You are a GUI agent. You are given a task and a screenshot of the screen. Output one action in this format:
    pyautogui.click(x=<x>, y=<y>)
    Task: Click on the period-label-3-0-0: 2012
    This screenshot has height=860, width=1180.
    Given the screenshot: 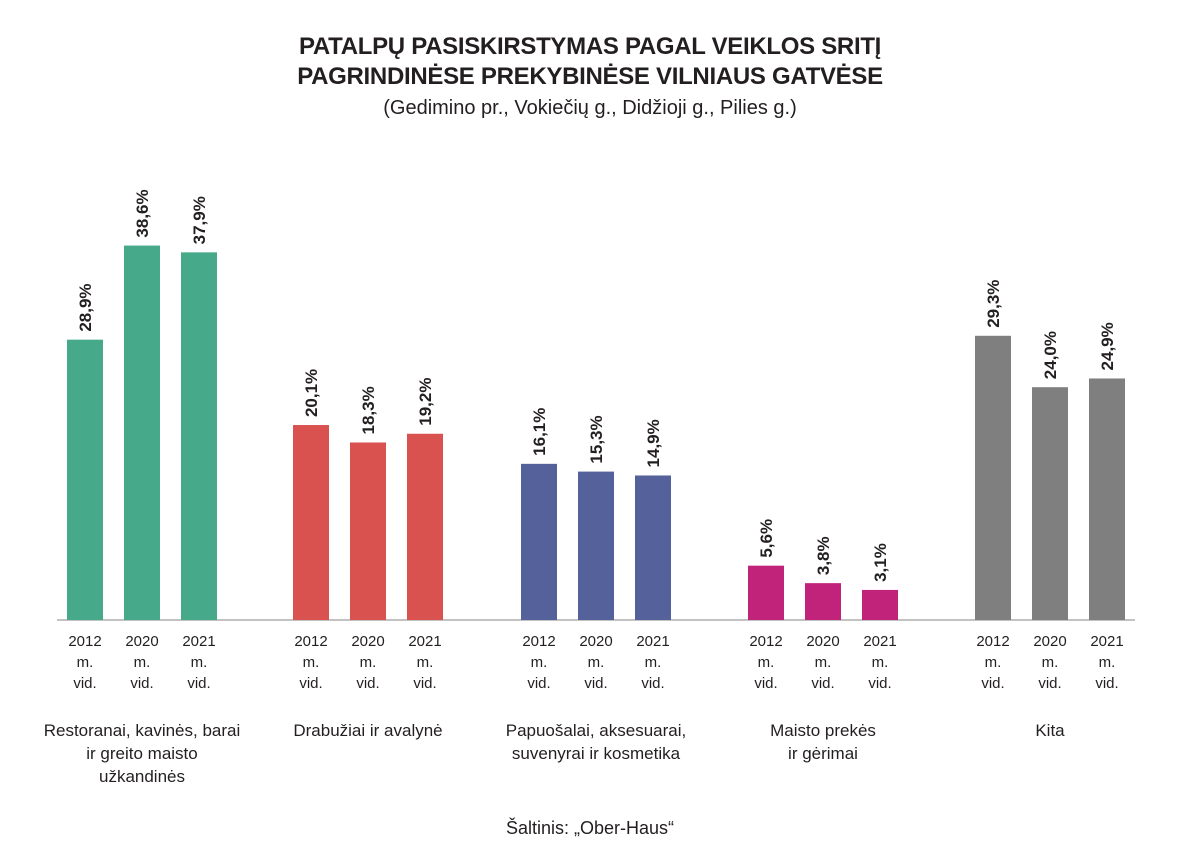 What is the action you would take?
    pyautogui.click(x=765, y=641)
    